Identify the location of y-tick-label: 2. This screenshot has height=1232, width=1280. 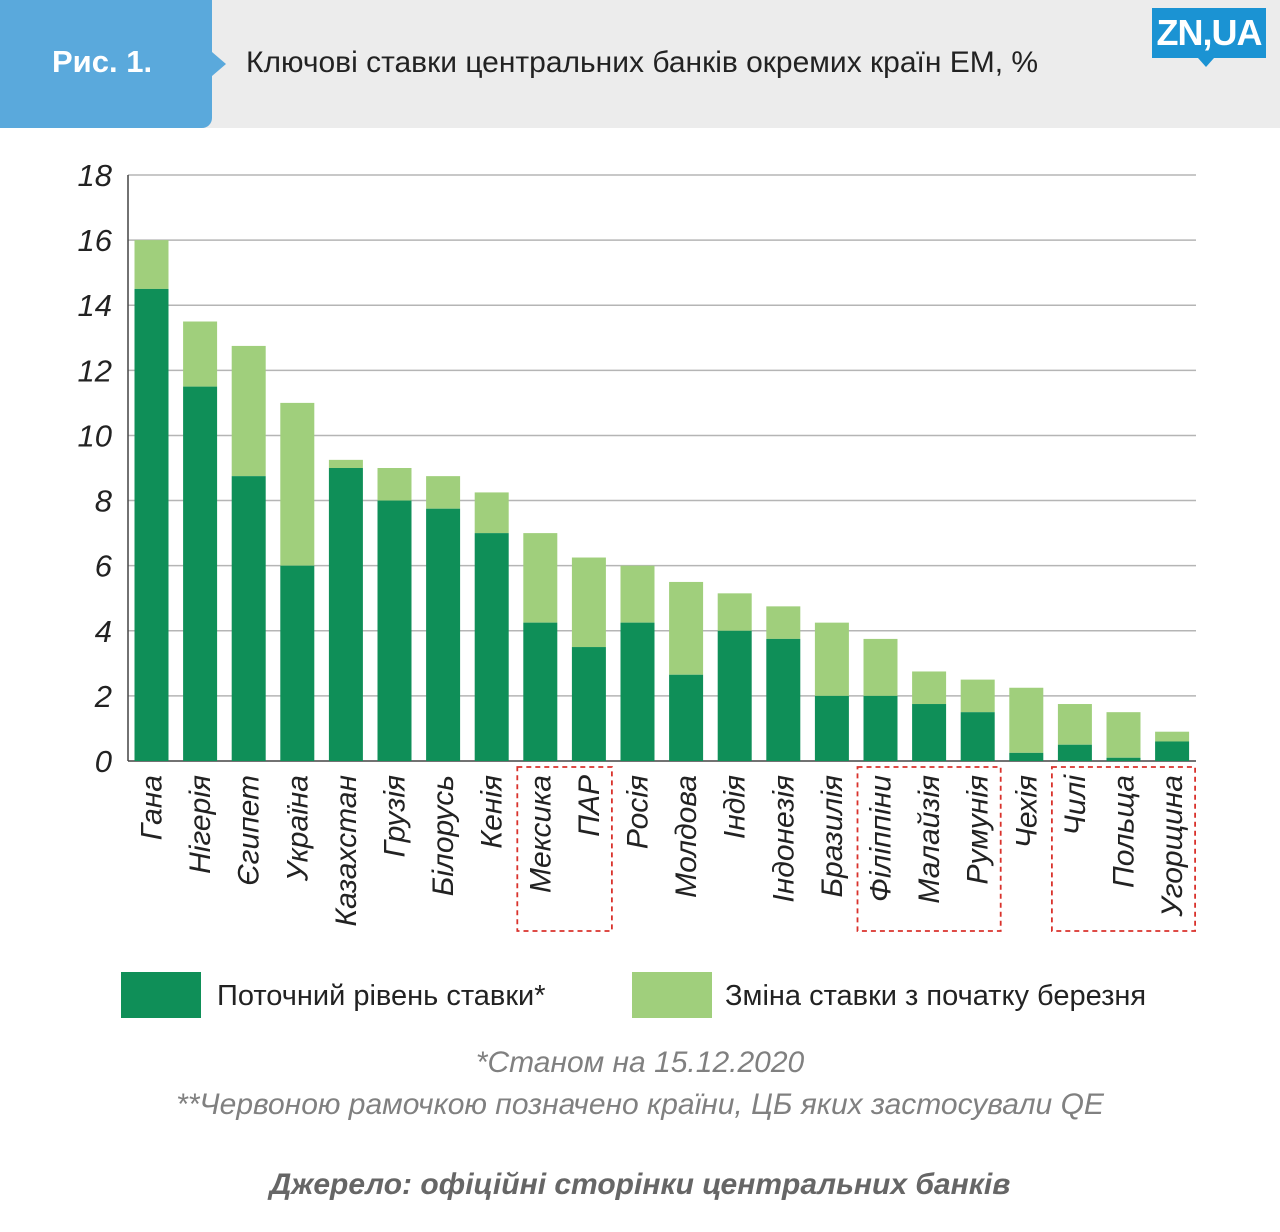
(103, 696).